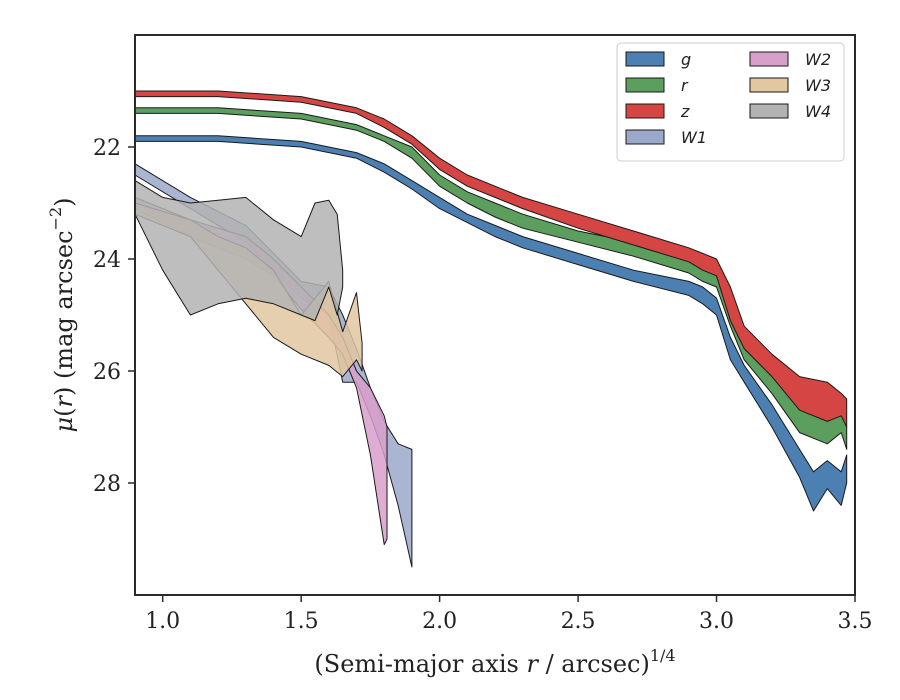 This screenshot has width=900, height=700. What do you see at coordinates (663, 655) in the screenshot?
I see `x-axis-title-exponent: 1/4` at bounding box center [663, 655].